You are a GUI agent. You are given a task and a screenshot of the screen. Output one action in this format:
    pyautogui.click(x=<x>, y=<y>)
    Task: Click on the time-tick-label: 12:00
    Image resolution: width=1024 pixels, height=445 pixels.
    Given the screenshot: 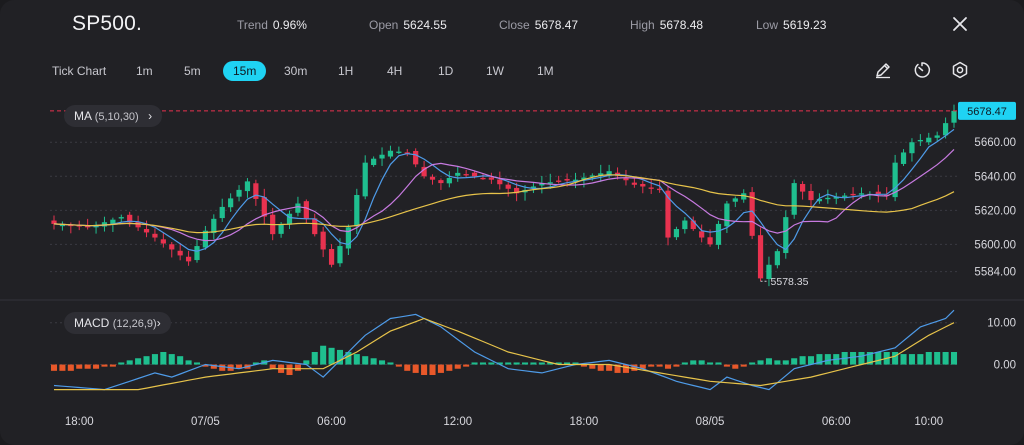 What is the action you would take?
    pyautogui.click(x=457, y=422)
    